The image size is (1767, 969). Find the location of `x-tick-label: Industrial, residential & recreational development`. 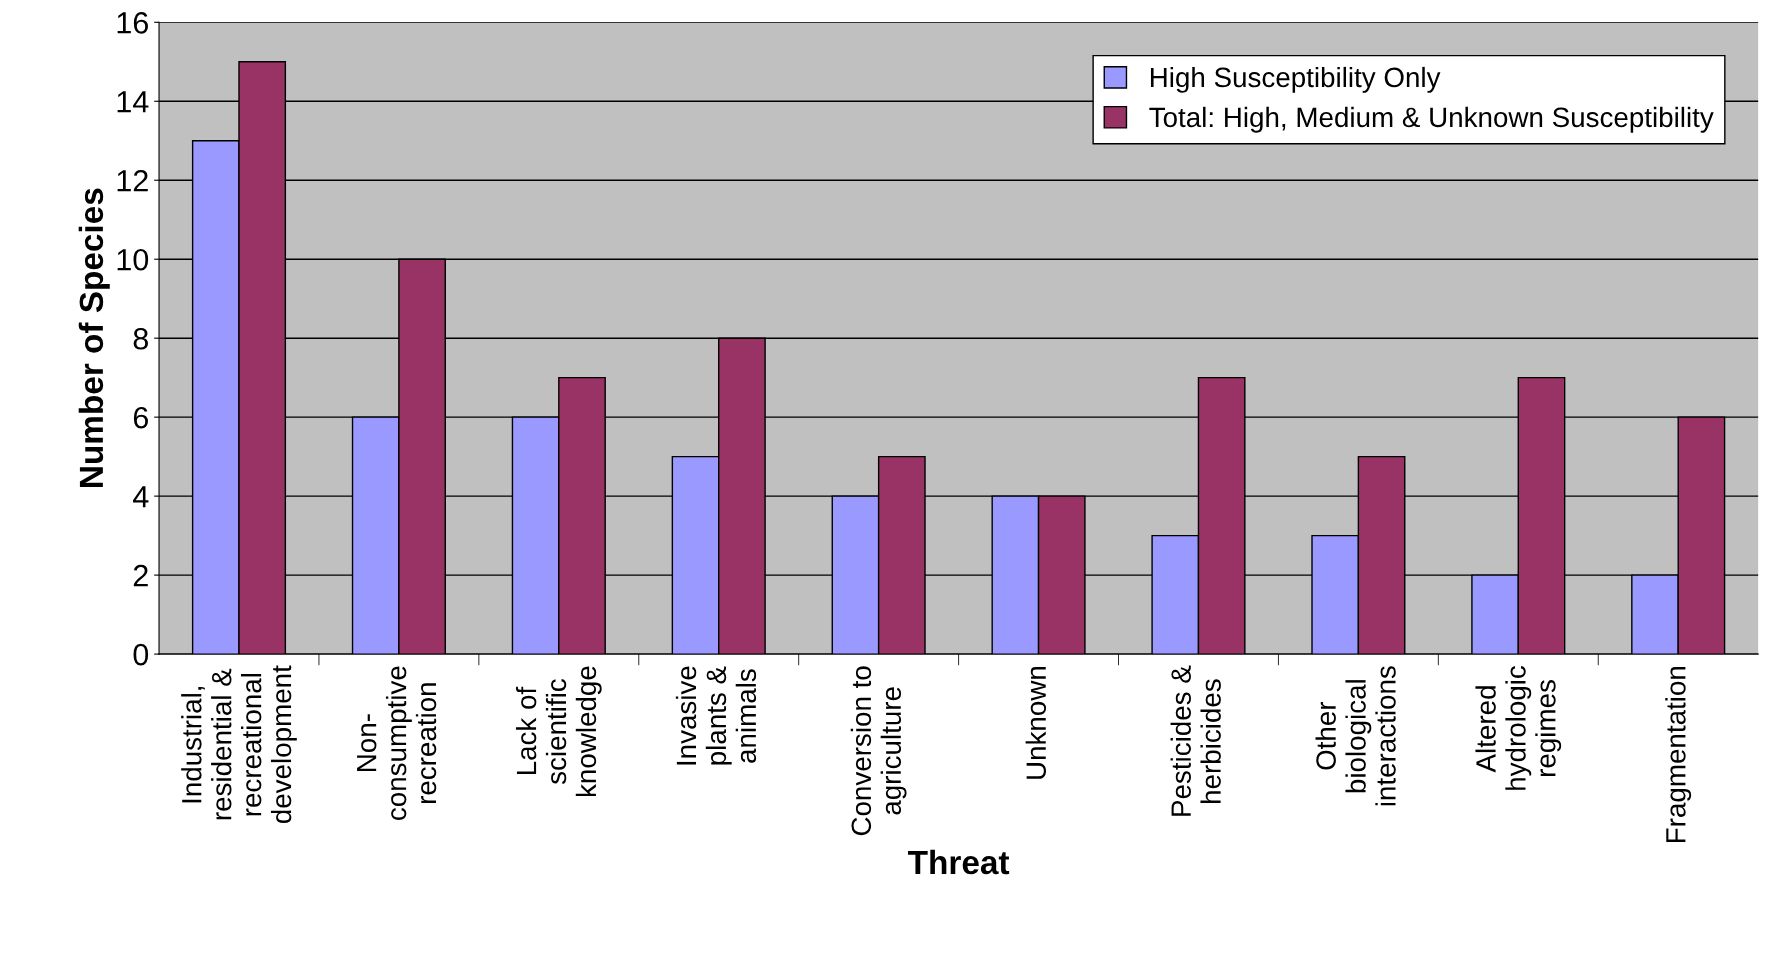

x-tick-label: Industrial, residential & recreational development is located at coordinates (239, 744).